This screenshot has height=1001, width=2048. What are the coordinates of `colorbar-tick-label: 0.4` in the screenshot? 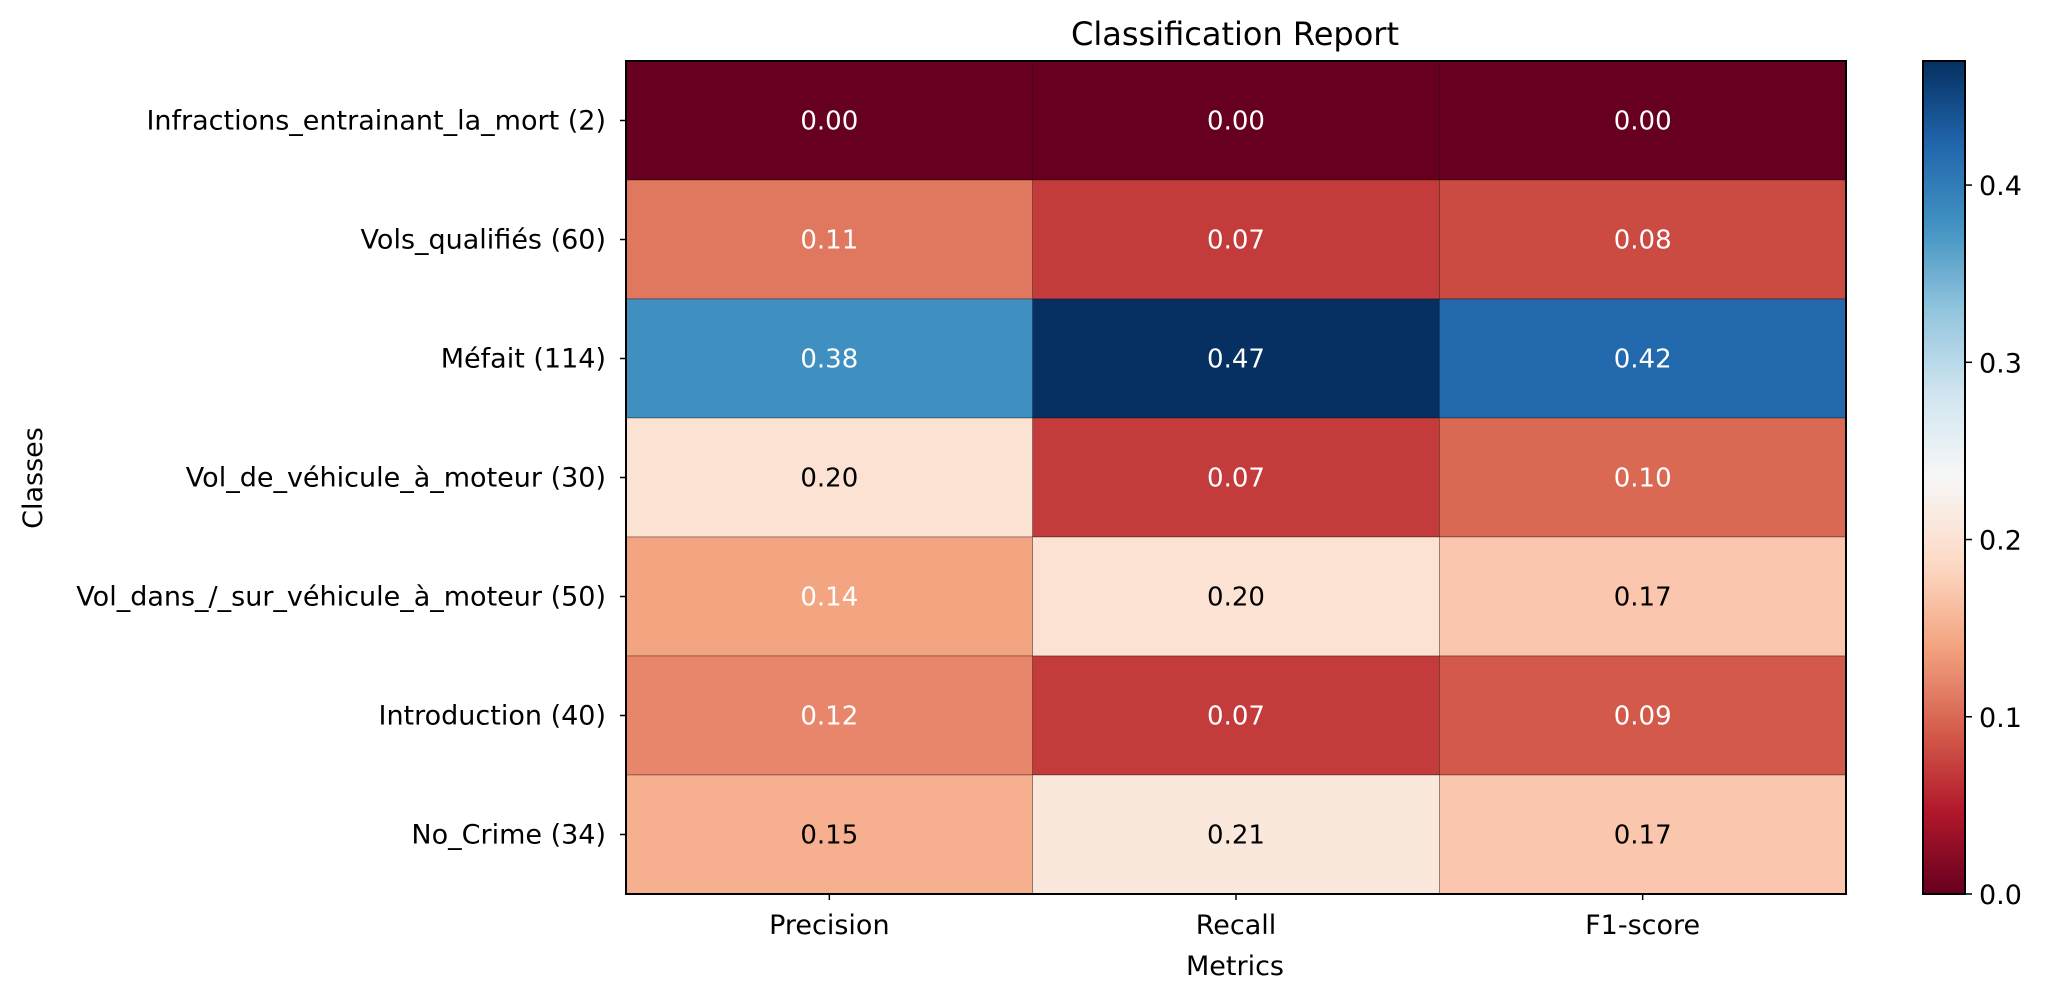 It's located at (2000, 186).